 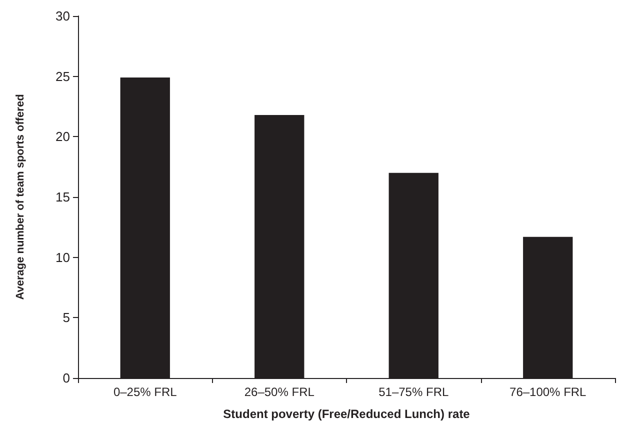 I want to click on y-tick-label: 0, so click(x=66, y=378).